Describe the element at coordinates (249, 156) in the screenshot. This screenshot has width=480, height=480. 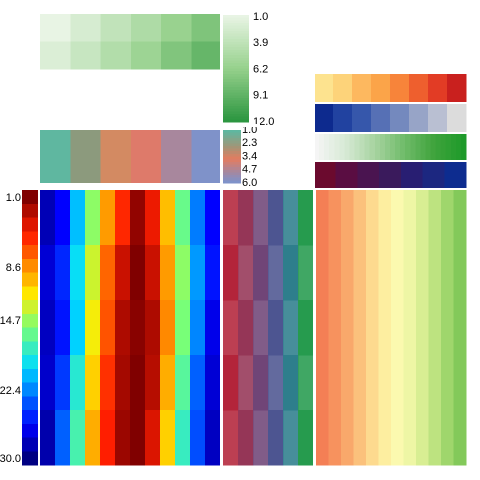
I see `category-colorbar-tick: 3.4` at that location.